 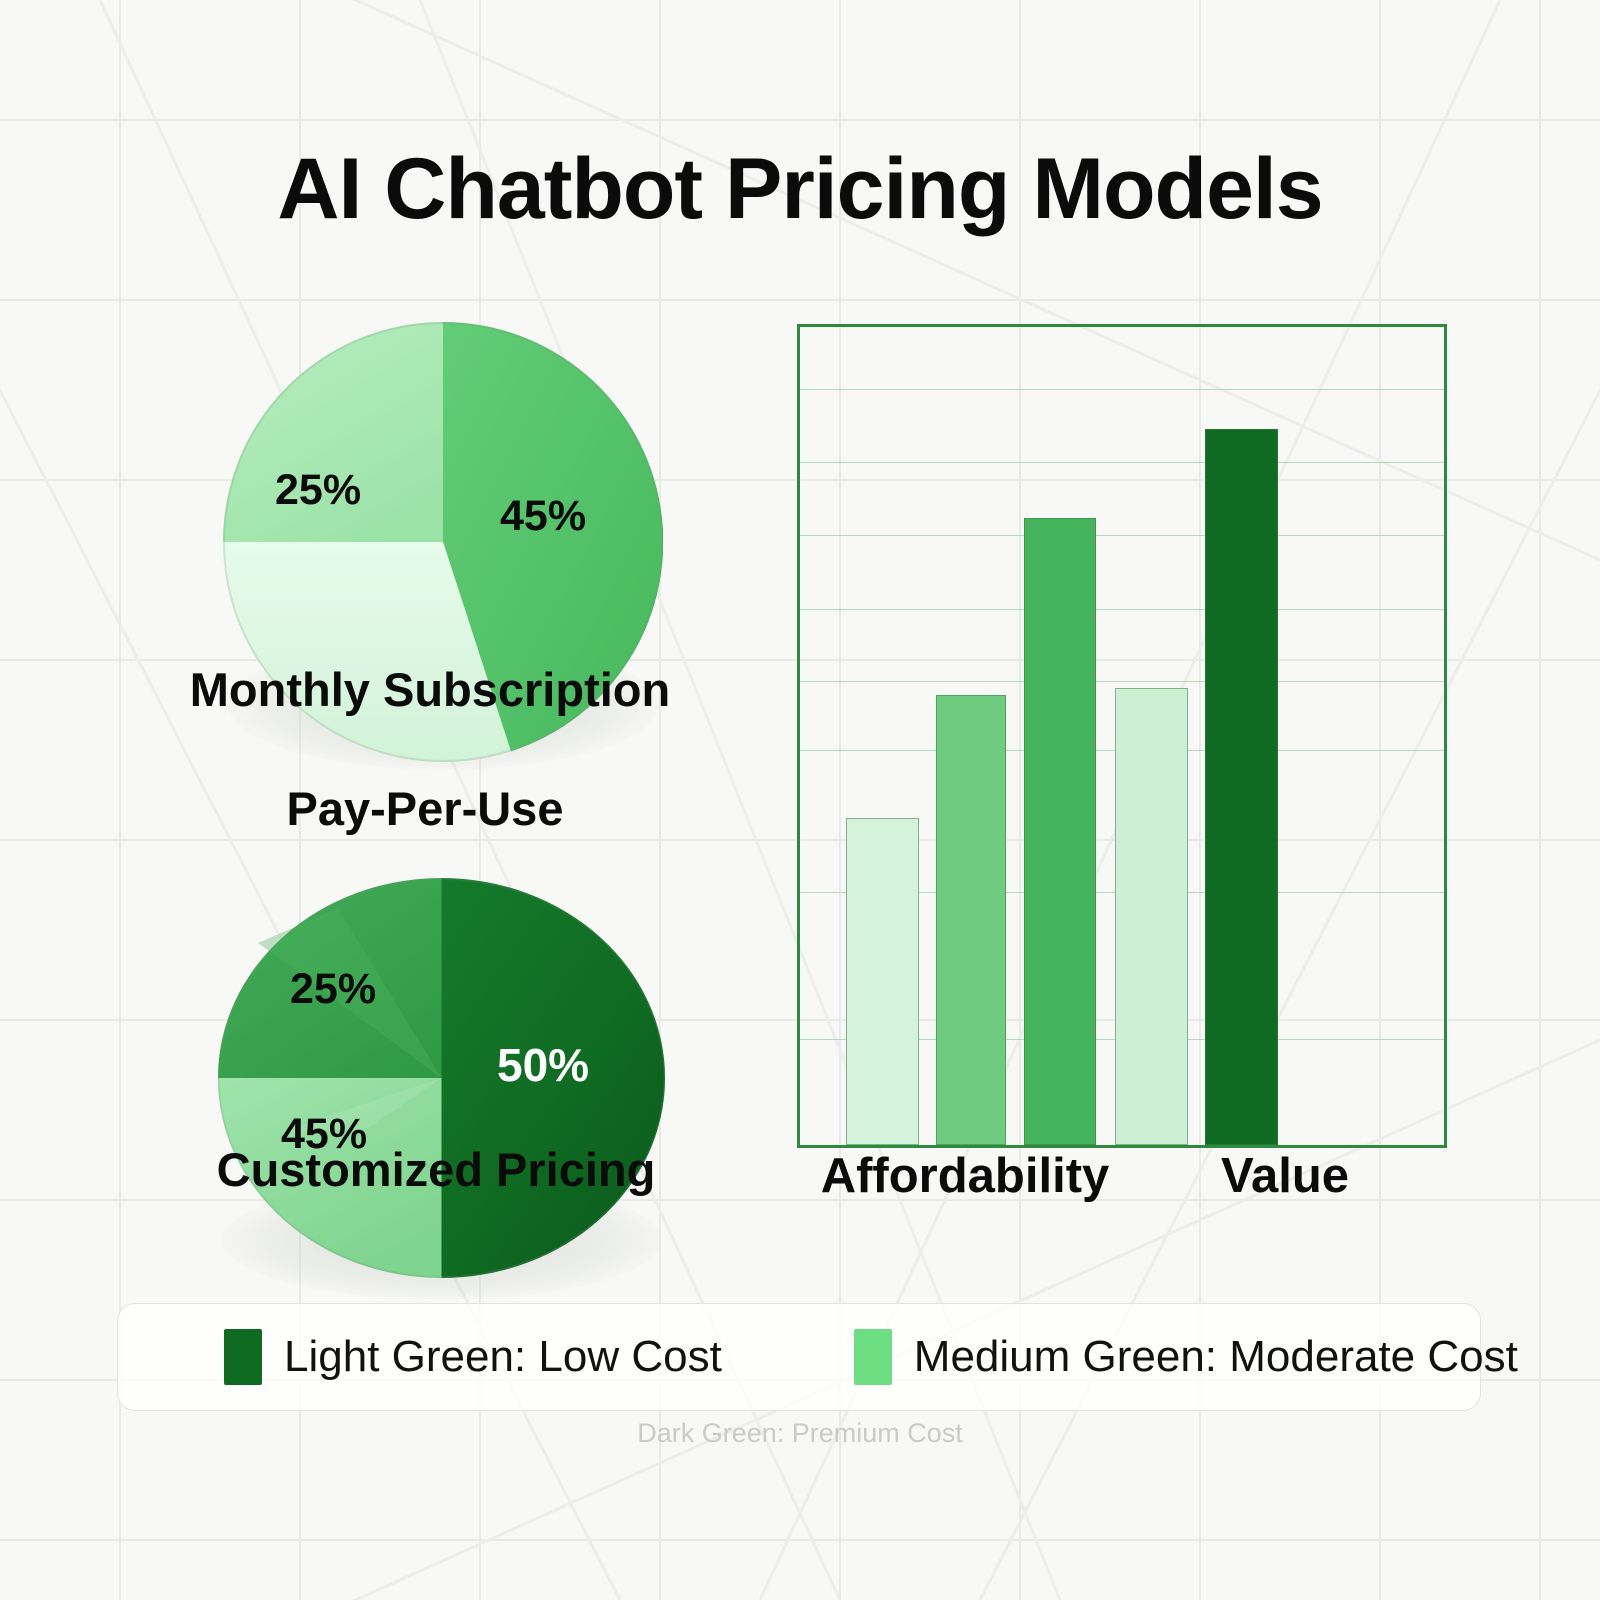 What do you see at coordinates (318, 490) in the screenshot?
I see `pie-top-value-25: 25%` at bounding box center [318, 490].